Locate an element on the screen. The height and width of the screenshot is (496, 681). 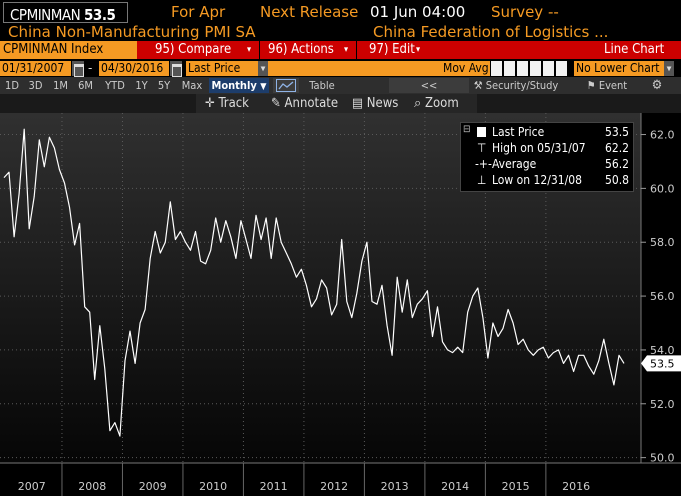
y-tick-label: 58.0 is located at coordinates (662, 242).